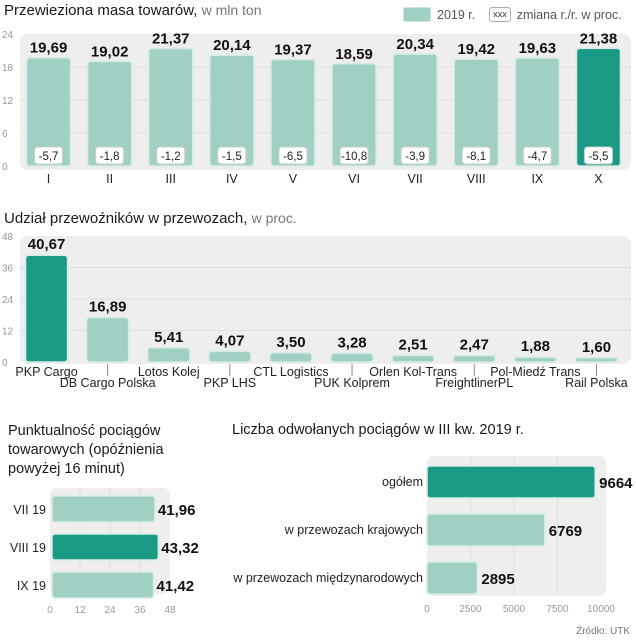 The image size is (636, 640). What do you see at coordinates (352, 383) in the screenshot?
I see `chart-udzial-xtick: PUK Kolprem` at bounding box center [352, 383].